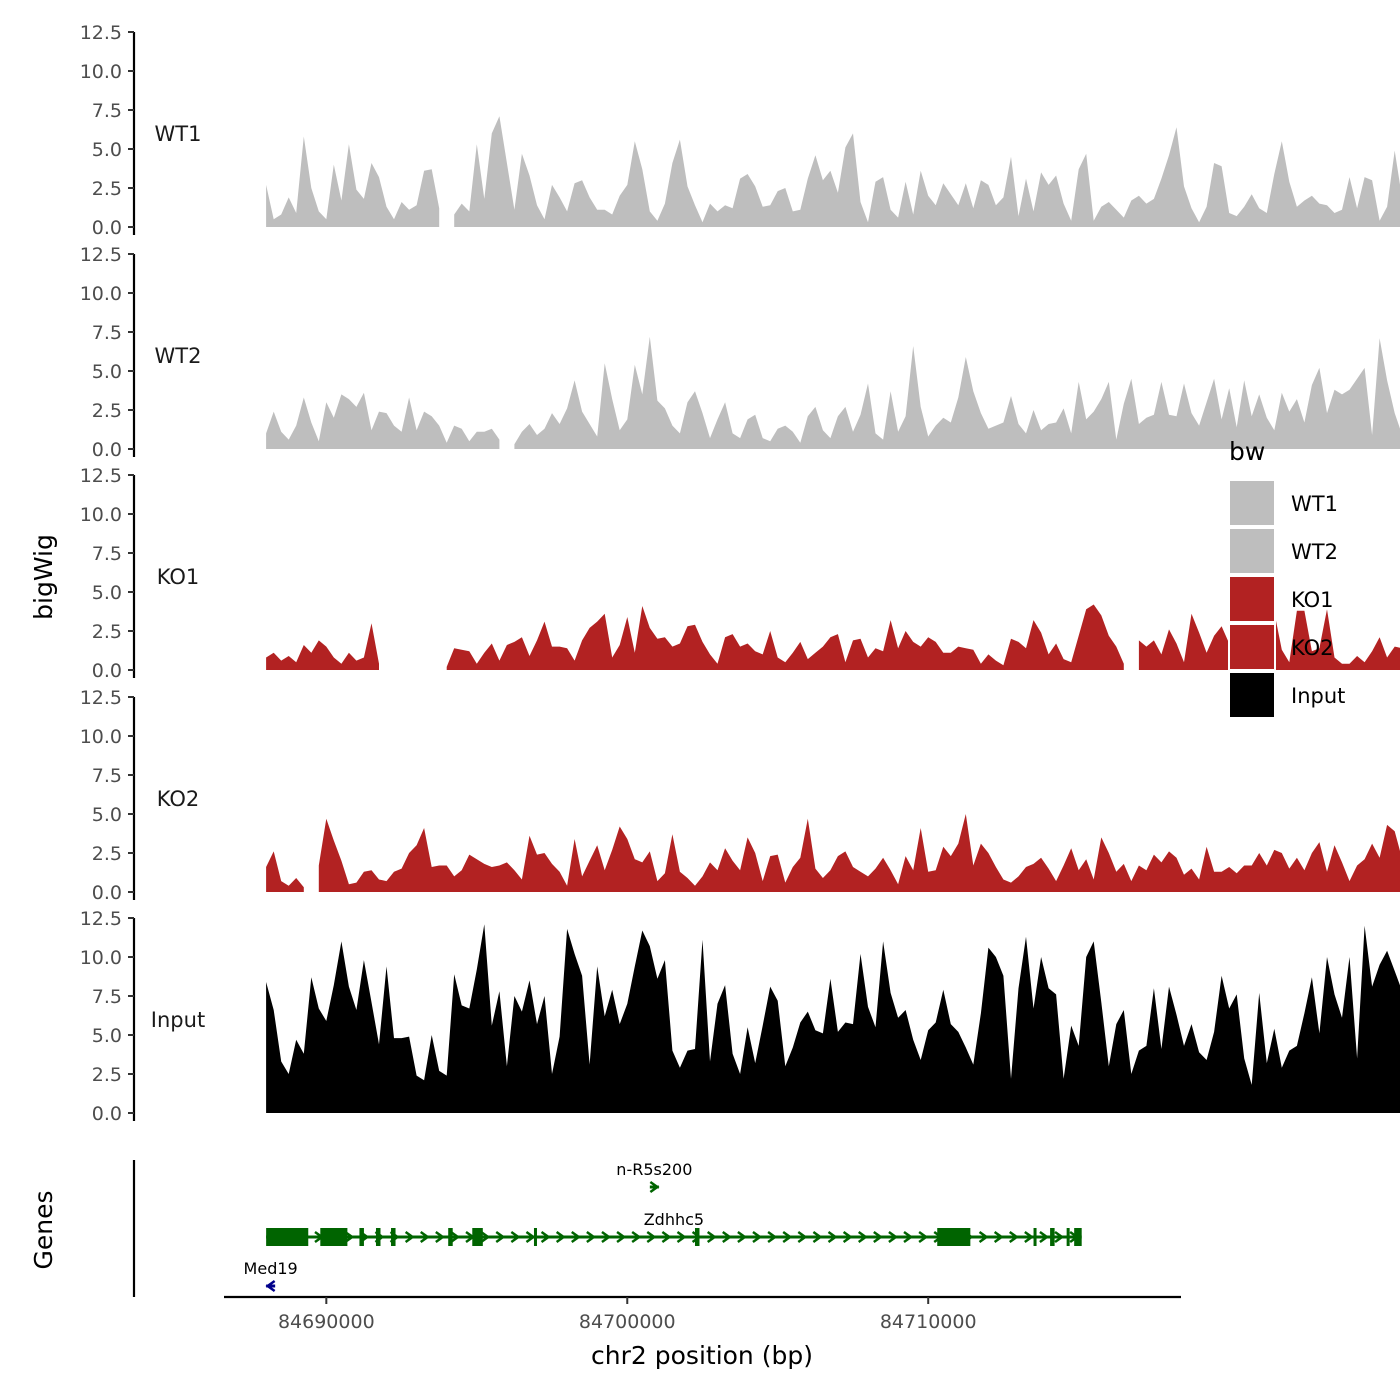 Image resolution: width=1400 pixels, height=1400 pixels. I want to click on gene-label: n-R5s200, so click(654, 1169).